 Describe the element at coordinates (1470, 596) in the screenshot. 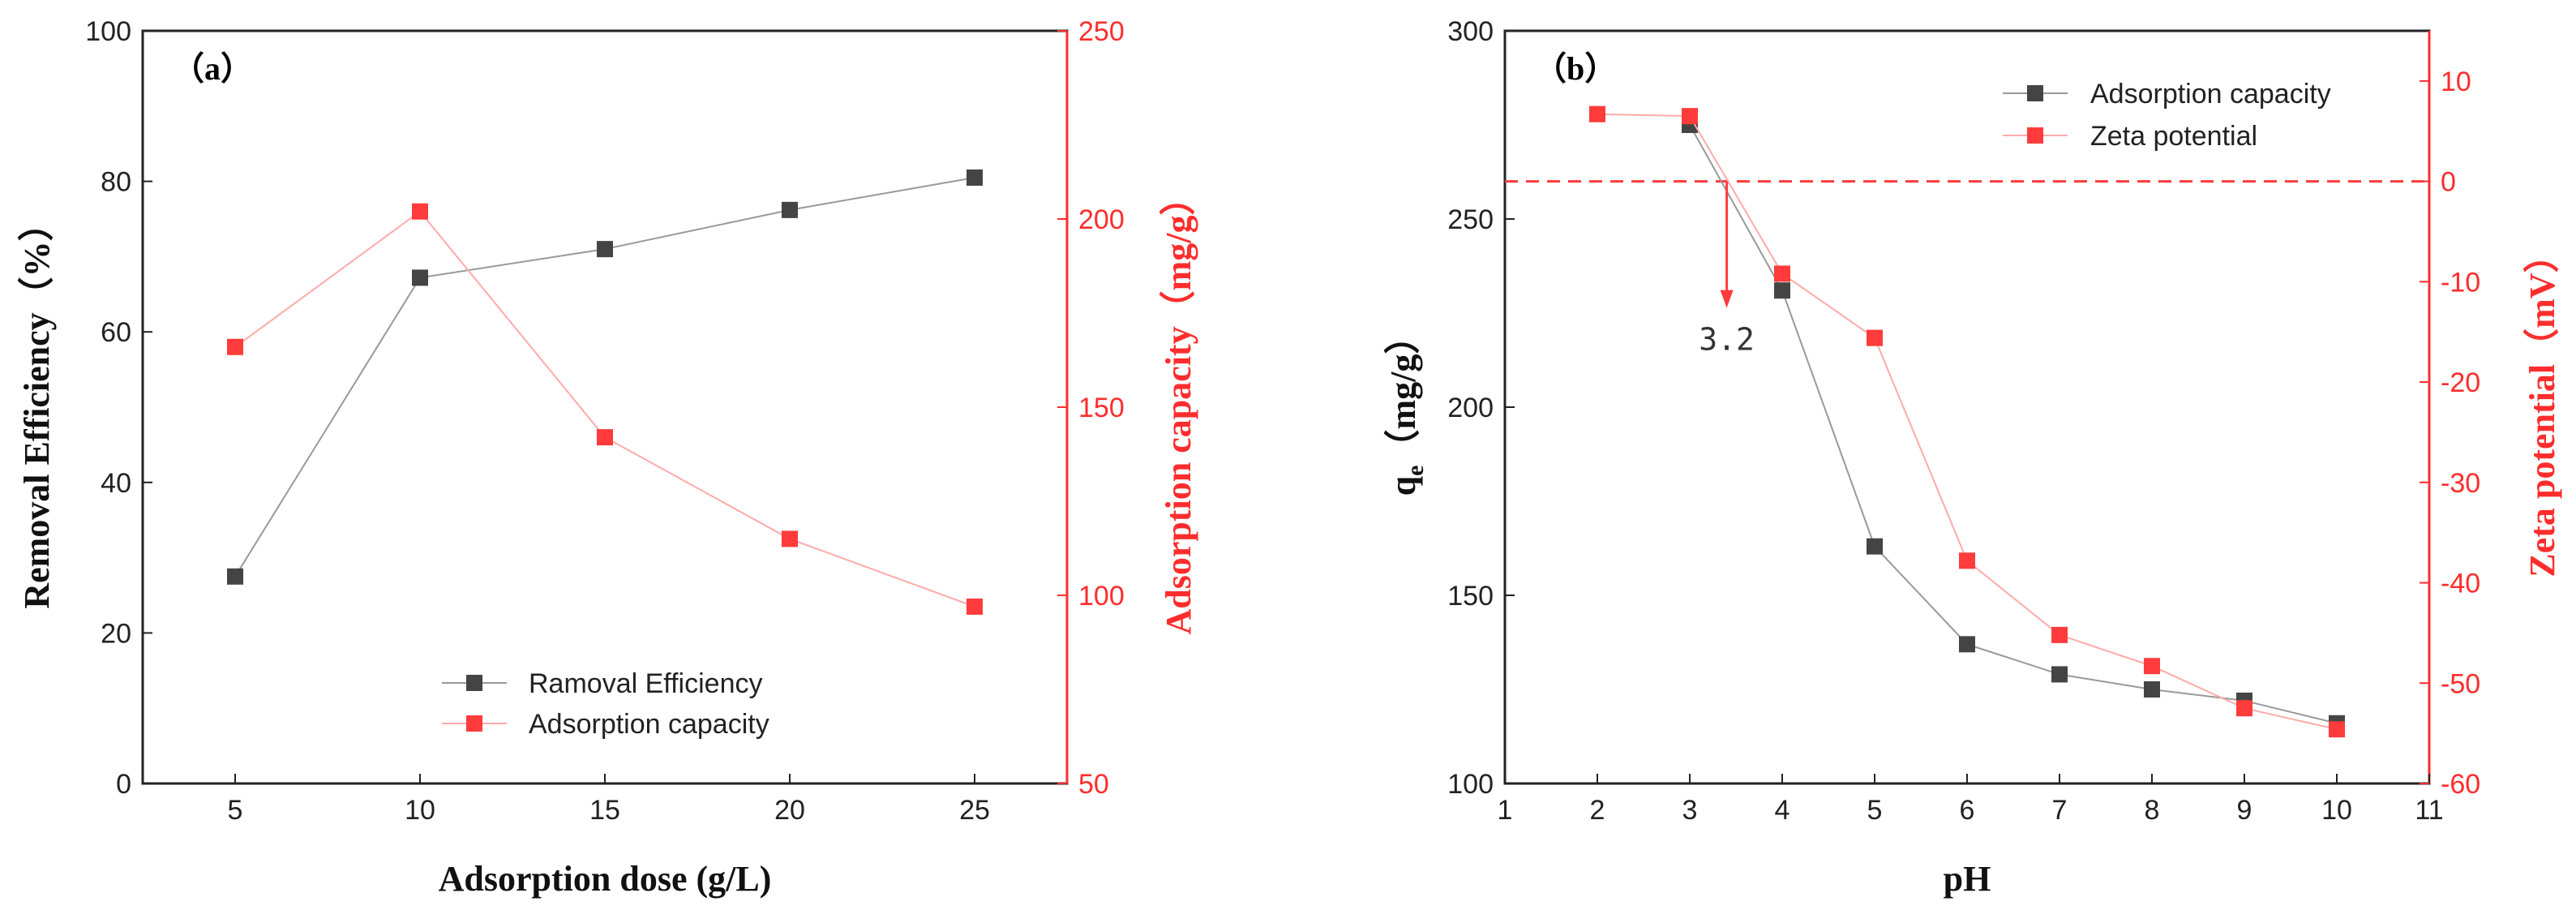

I see `y-left-tick-label-b-1: 150` at that location.